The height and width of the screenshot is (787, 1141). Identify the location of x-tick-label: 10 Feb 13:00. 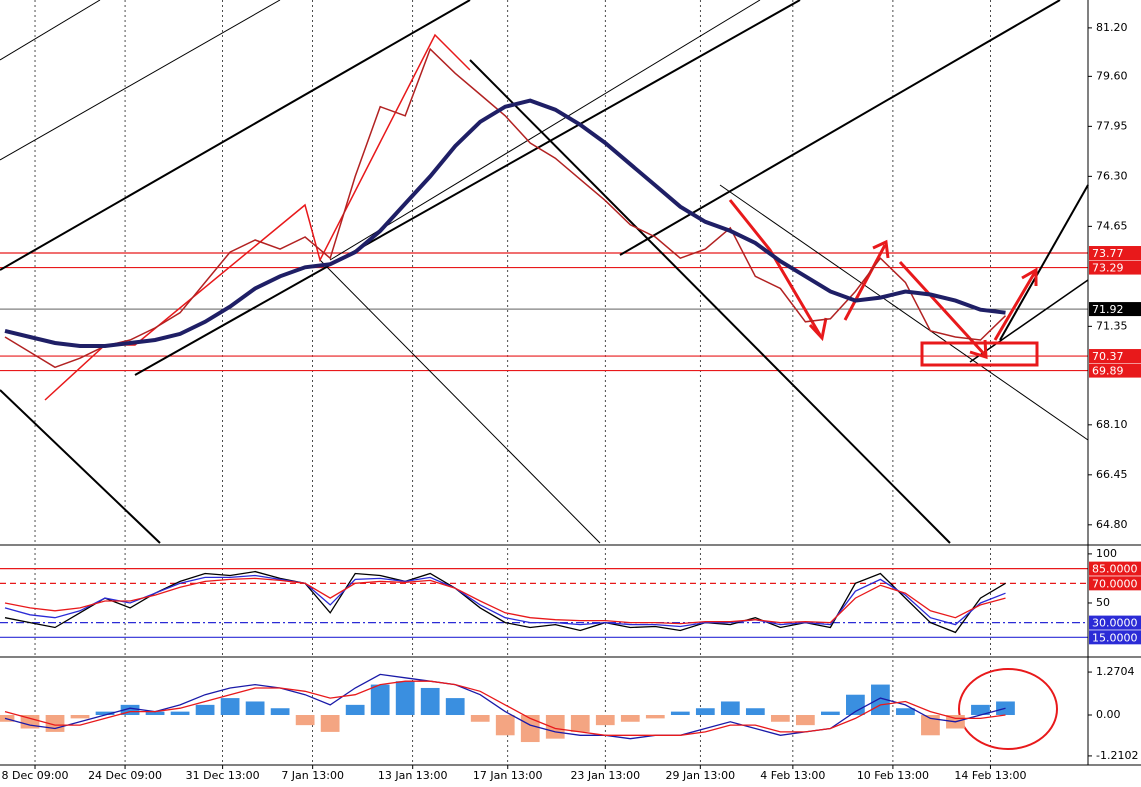
(893, 775).